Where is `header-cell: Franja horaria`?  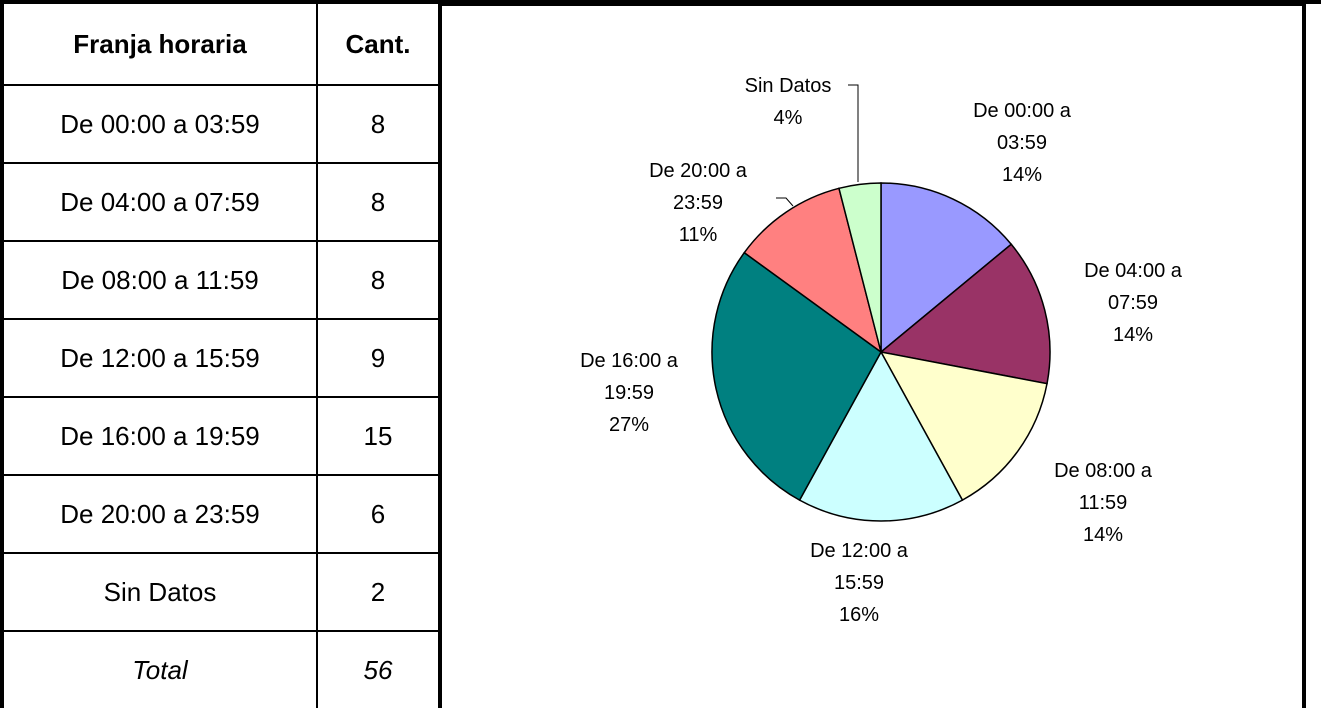
header-cell: Franja horaria is located at coordinates (160, 44).